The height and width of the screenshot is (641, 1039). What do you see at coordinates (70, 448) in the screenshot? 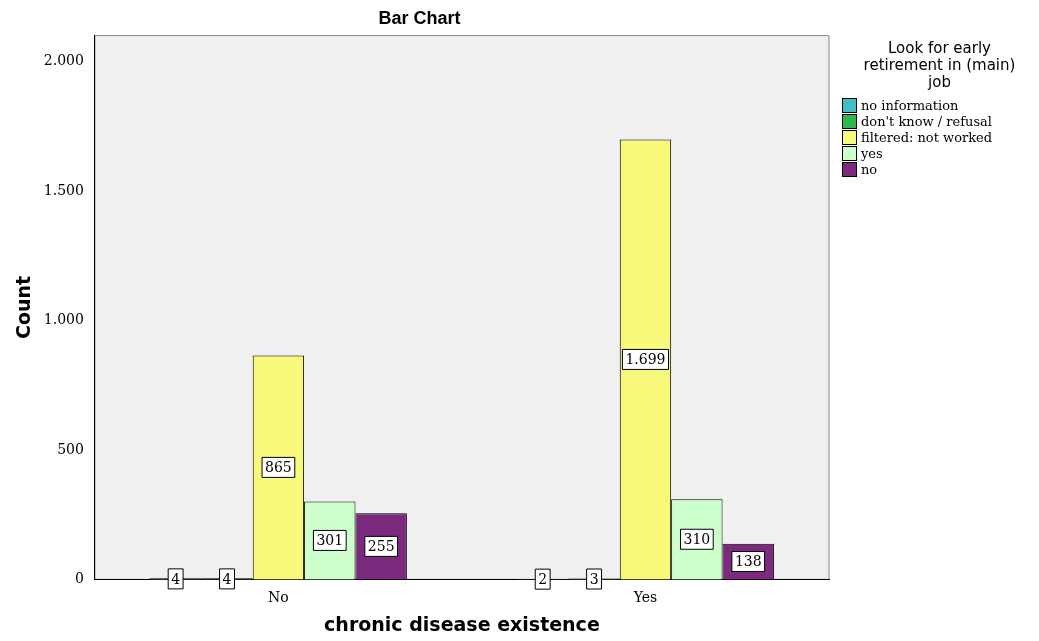
I see `y-tick-label: 500` at bounding box center [70, 448].